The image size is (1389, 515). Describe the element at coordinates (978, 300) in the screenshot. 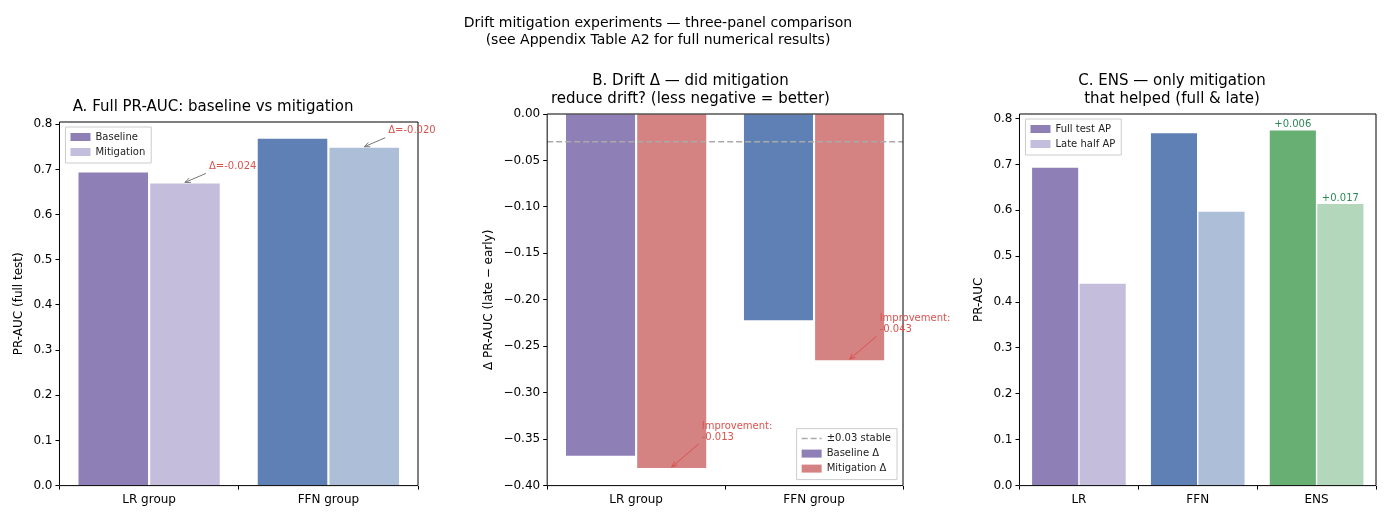

I see `y-axis-title: PR-AUC` at that location.